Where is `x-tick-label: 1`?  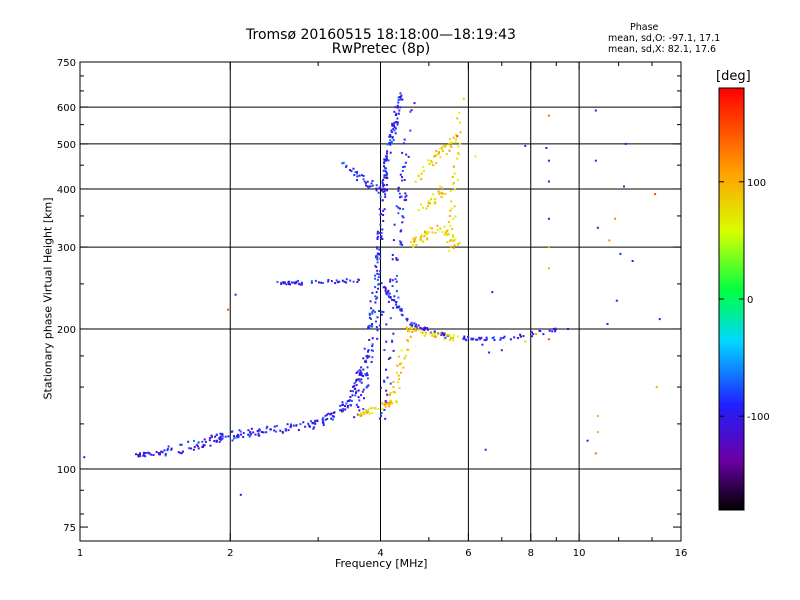 x-tick-label: 1 is located at coordinates (80, 553).